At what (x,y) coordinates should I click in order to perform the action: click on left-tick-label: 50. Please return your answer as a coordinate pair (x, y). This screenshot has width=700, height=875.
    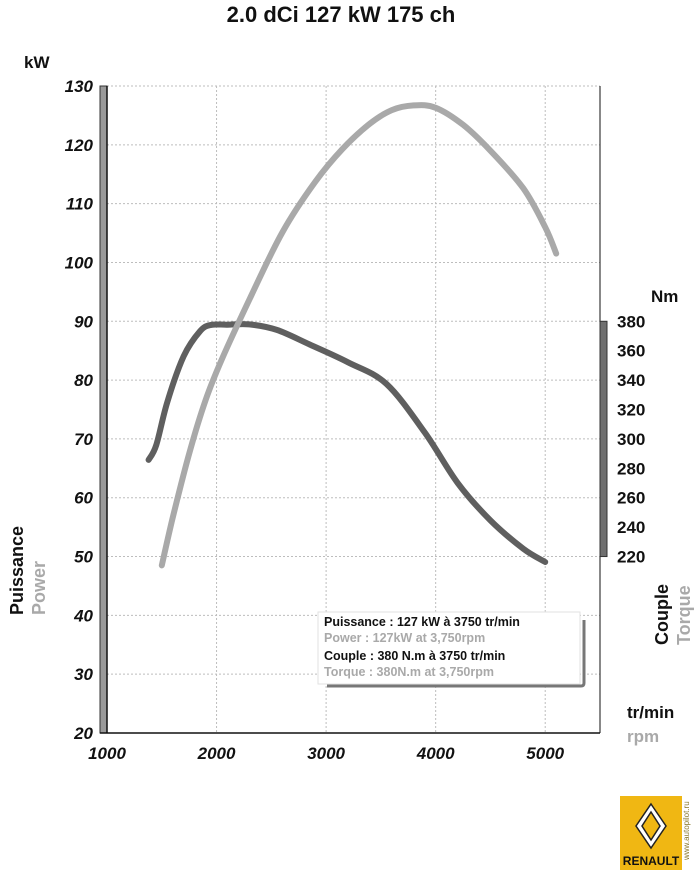
    Looking at the image, I should click on (83, 557).